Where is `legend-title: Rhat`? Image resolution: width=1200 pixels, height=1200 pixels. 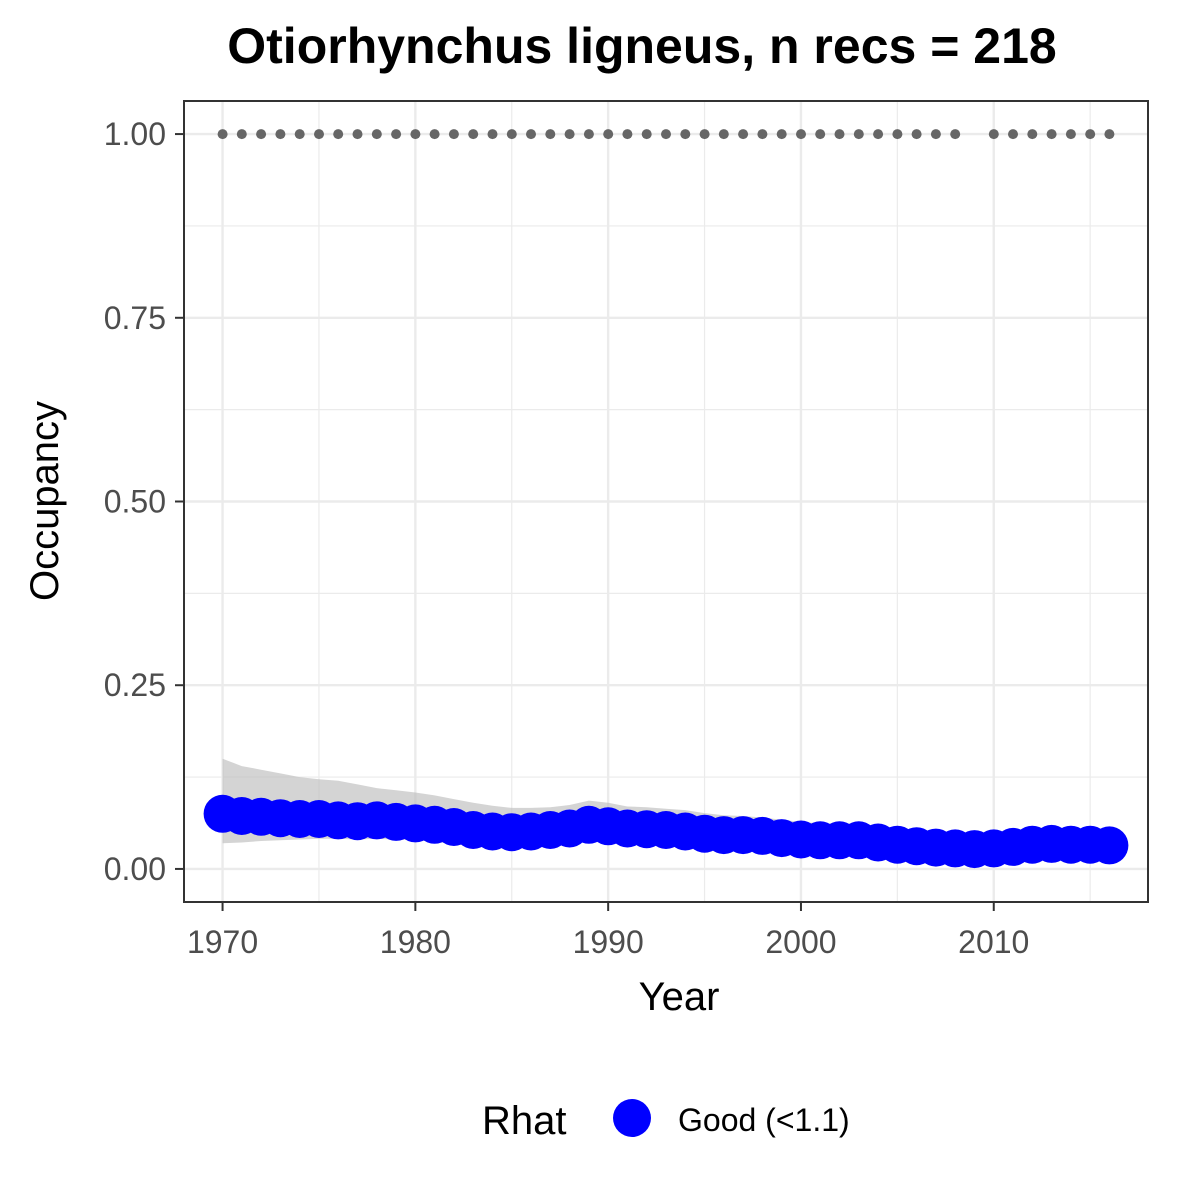
legend-title: Rhat is located at coordinates (524, 1121).